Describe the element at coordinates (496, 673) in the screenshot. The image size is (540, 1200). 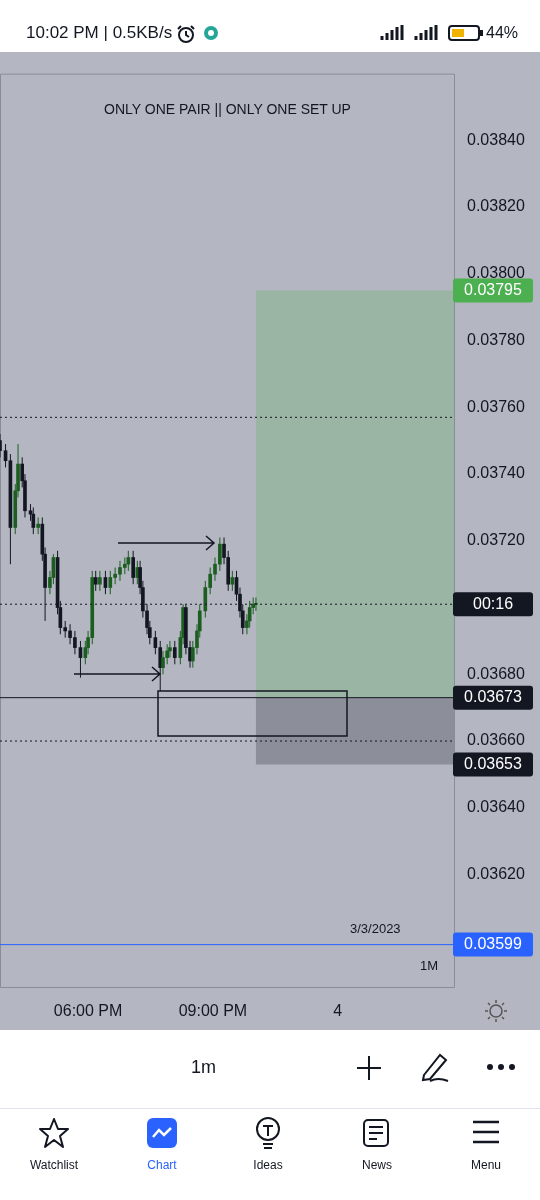
I see `y-tick-label: 0.03680` at that location.